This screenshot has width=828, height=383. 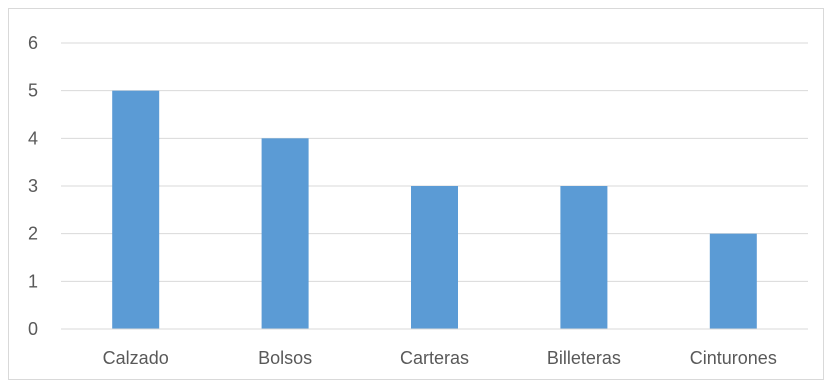 I want to click on bar-carteras, so click(x=434, y=257).